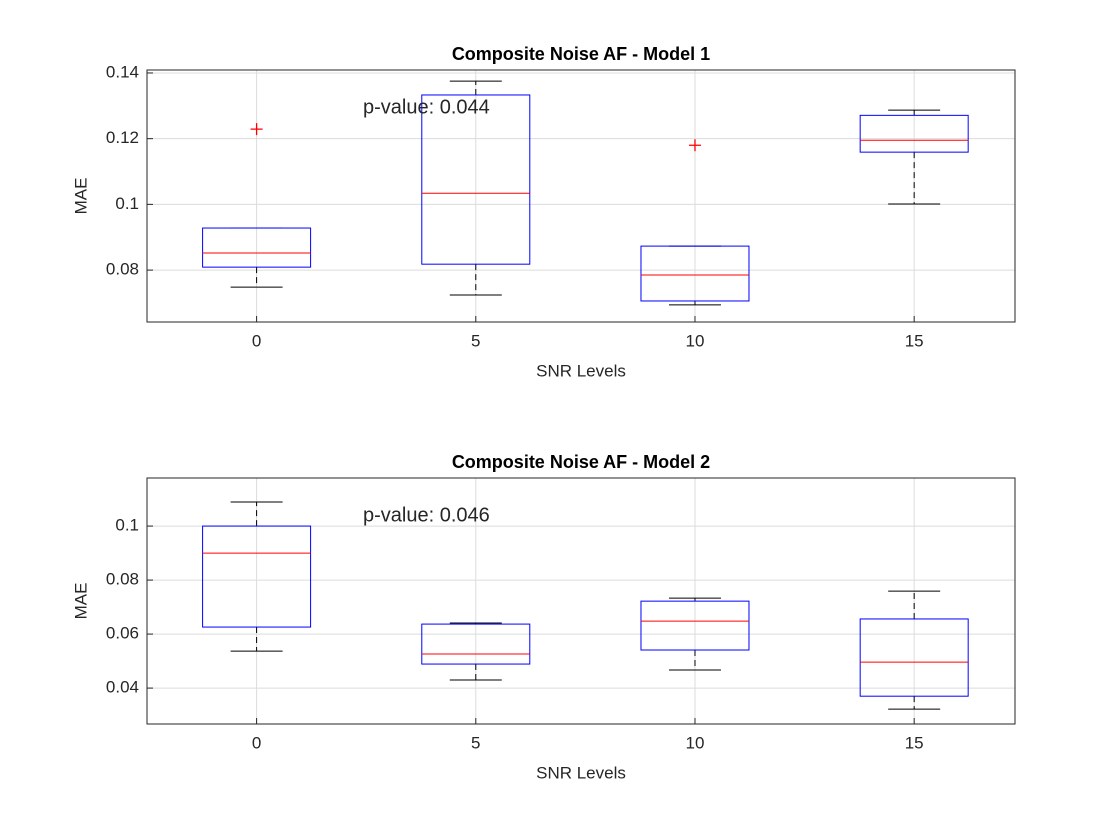 The height and width of the screenshot is (840, 1120). I want to click on annotation: p-value: 0.044, so click(426, 107).